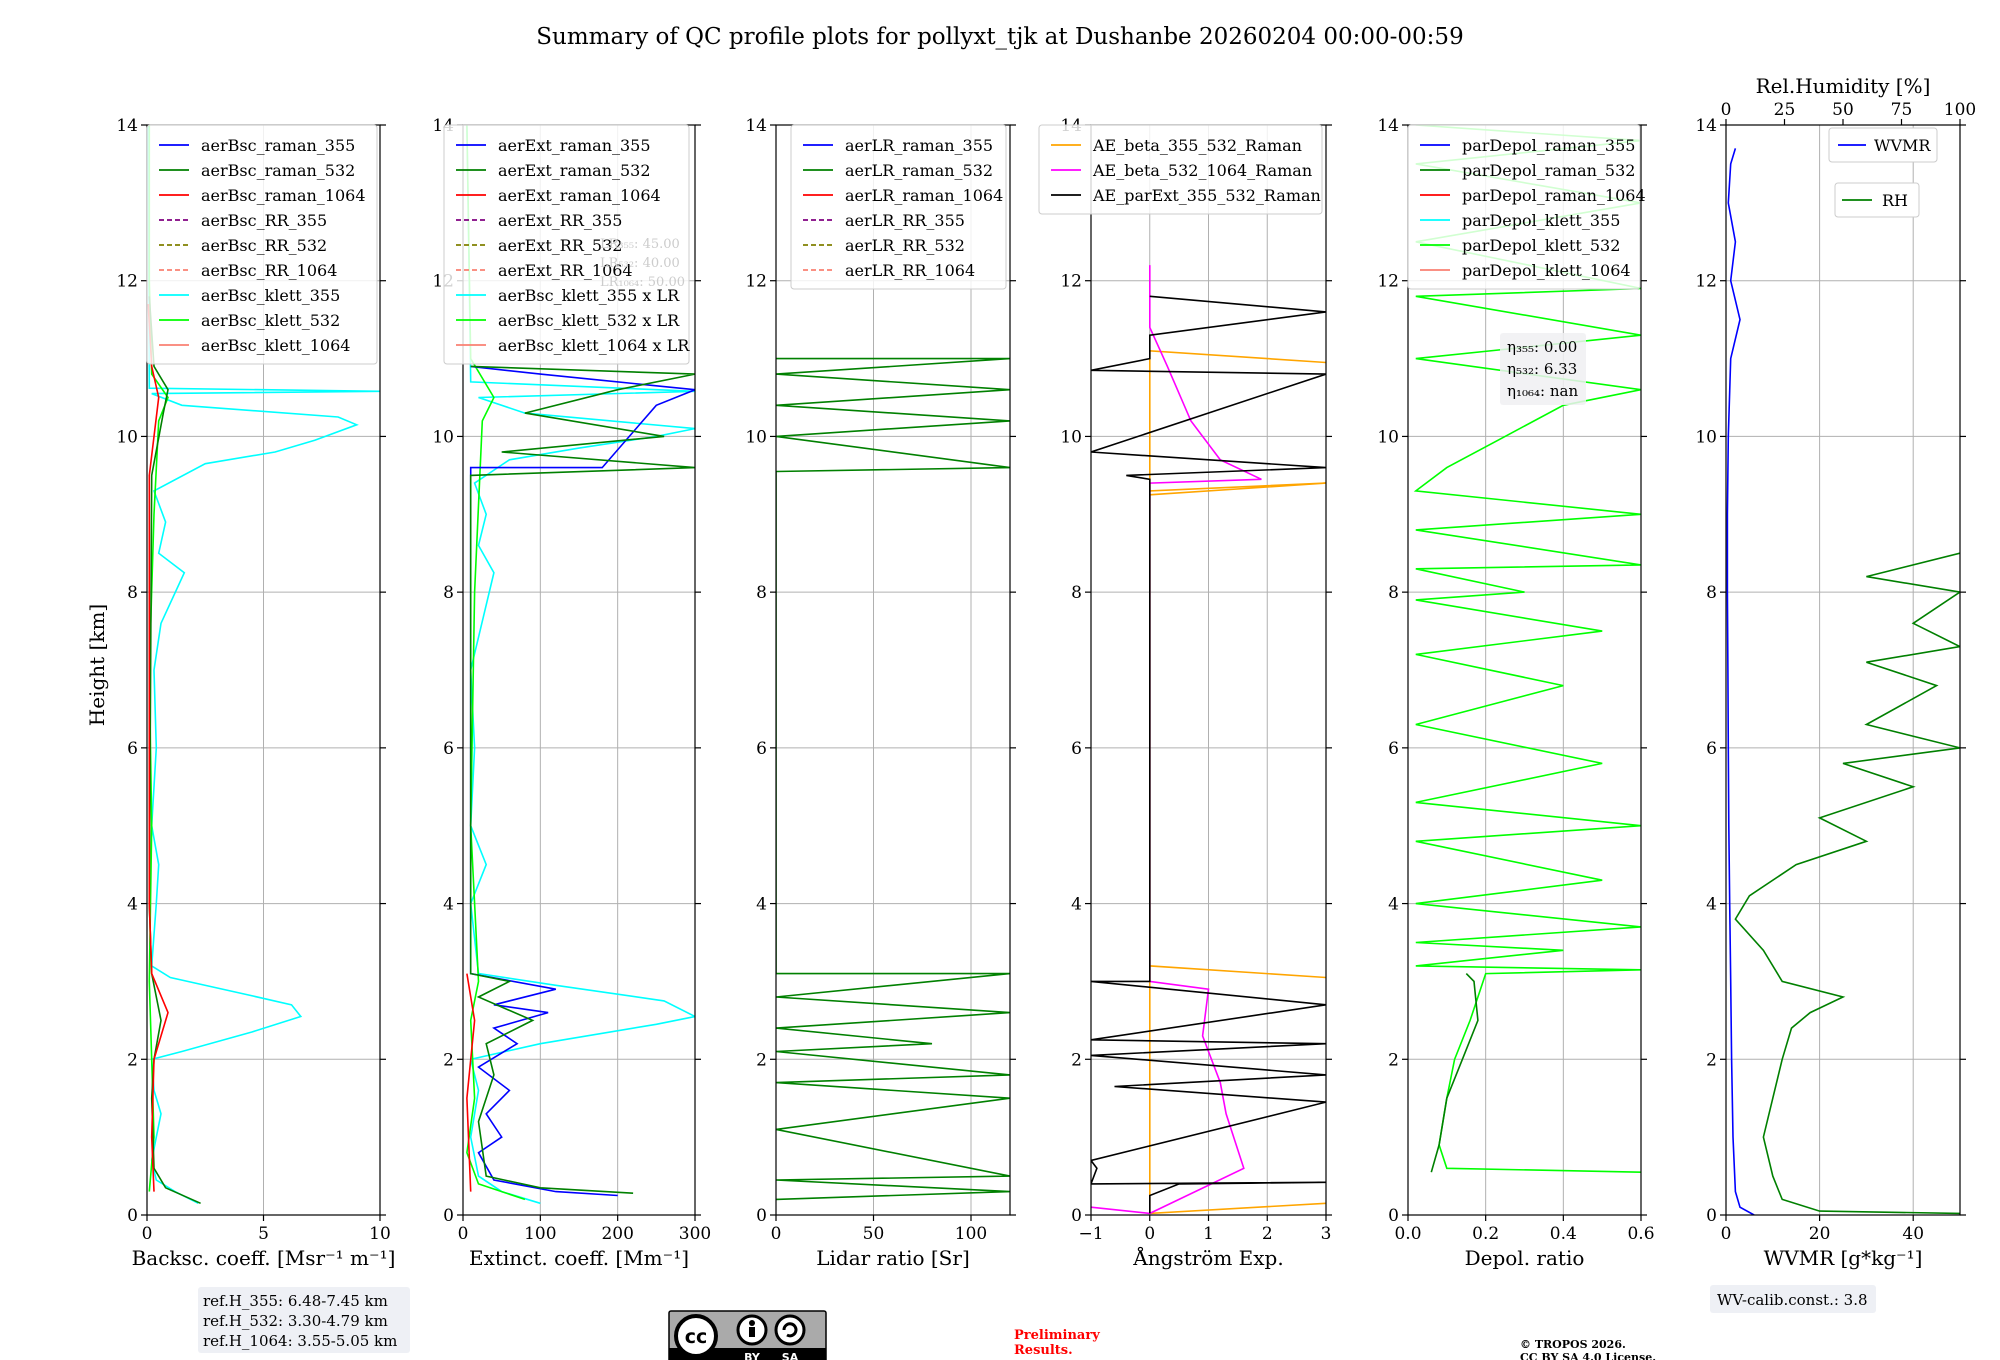 The height and width of the screenshot is (1360, 2000). What do you see at coordinates (1202, 170) in the screenshot?
I see `legend-label: AE_beta_532_1064_Raman` at bounding box center [1202, 170].